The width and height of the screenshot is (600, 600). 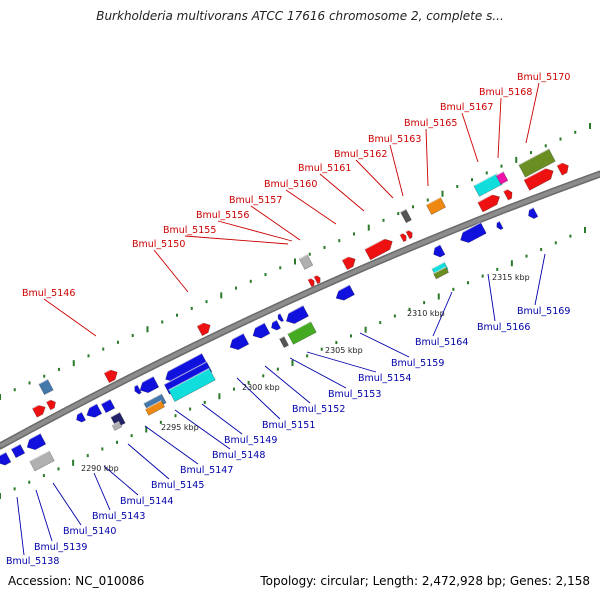 I want to click on accession-text: Accession: NC_010086, so click(x=76, y=581).